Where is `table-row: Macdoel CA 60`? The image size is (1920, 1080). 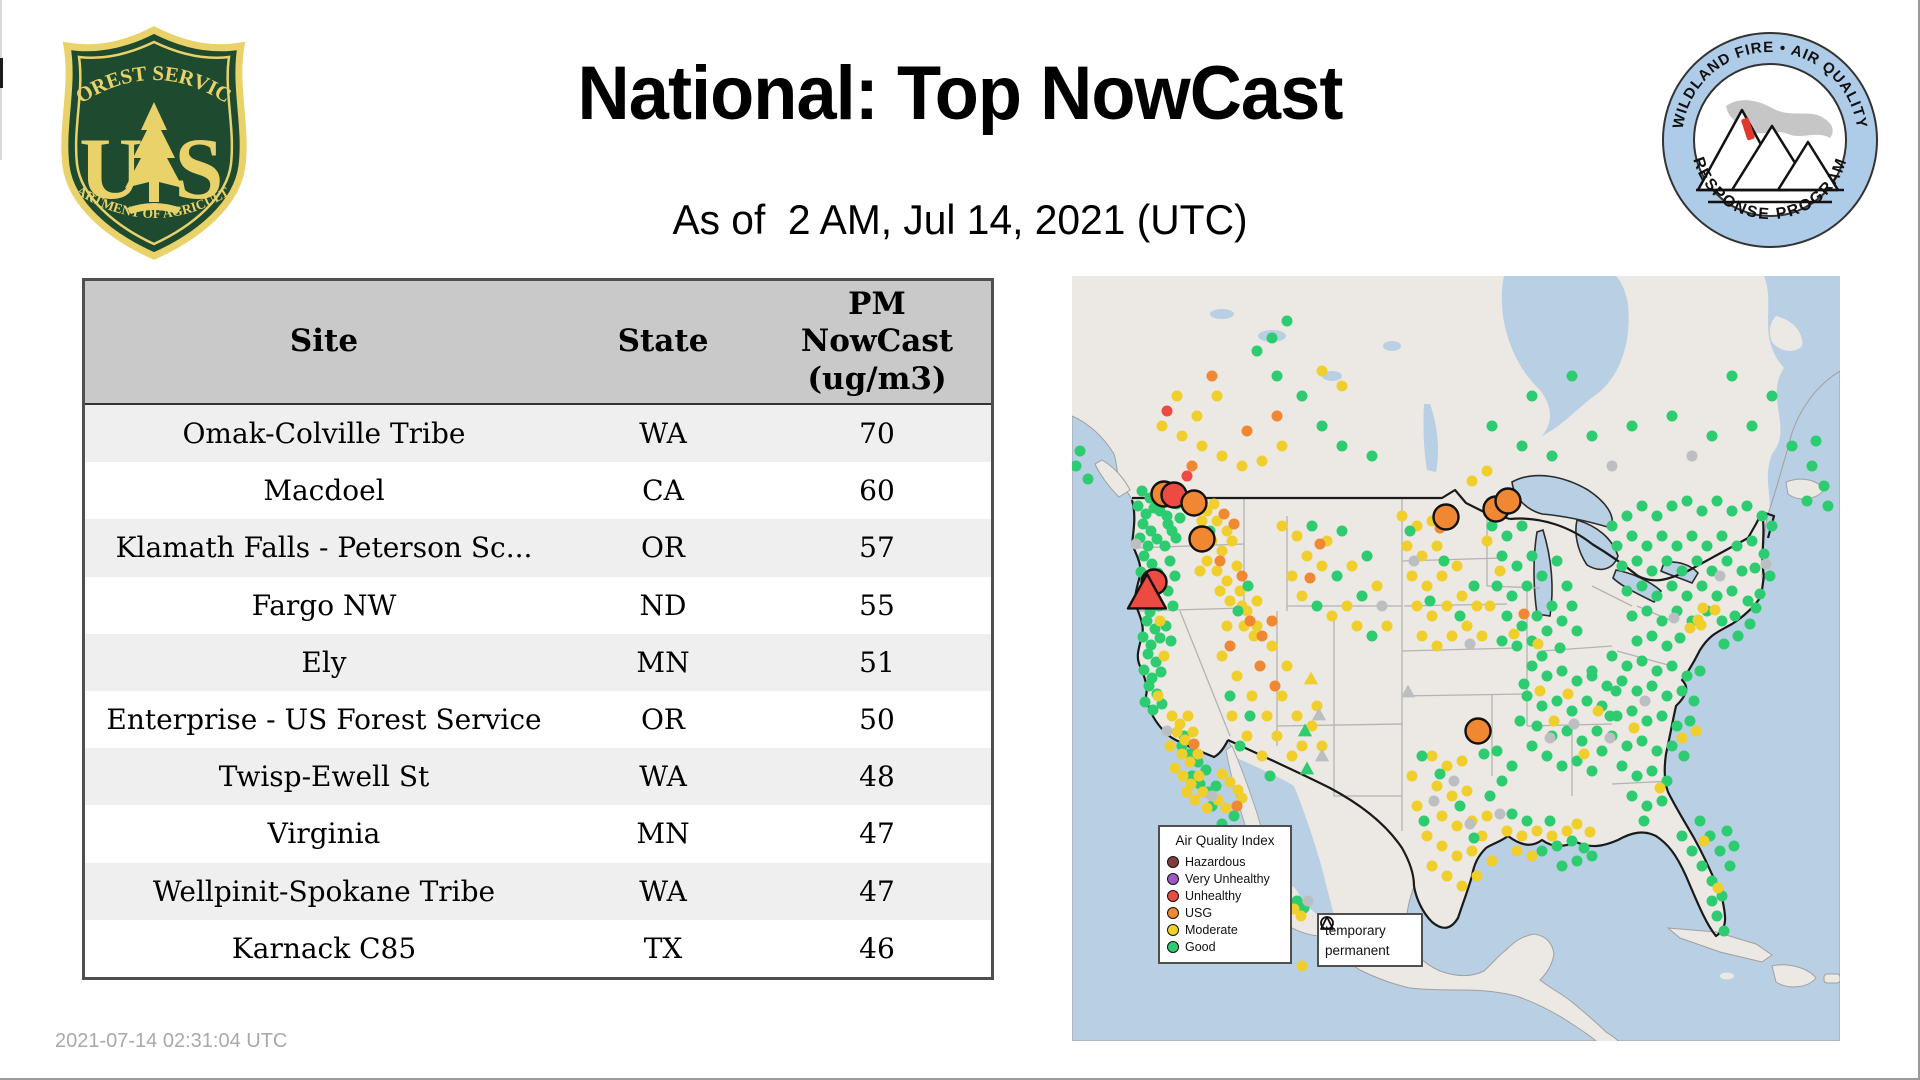 table-row: Macdoel CA 60 is located at coordinates (538, 491).